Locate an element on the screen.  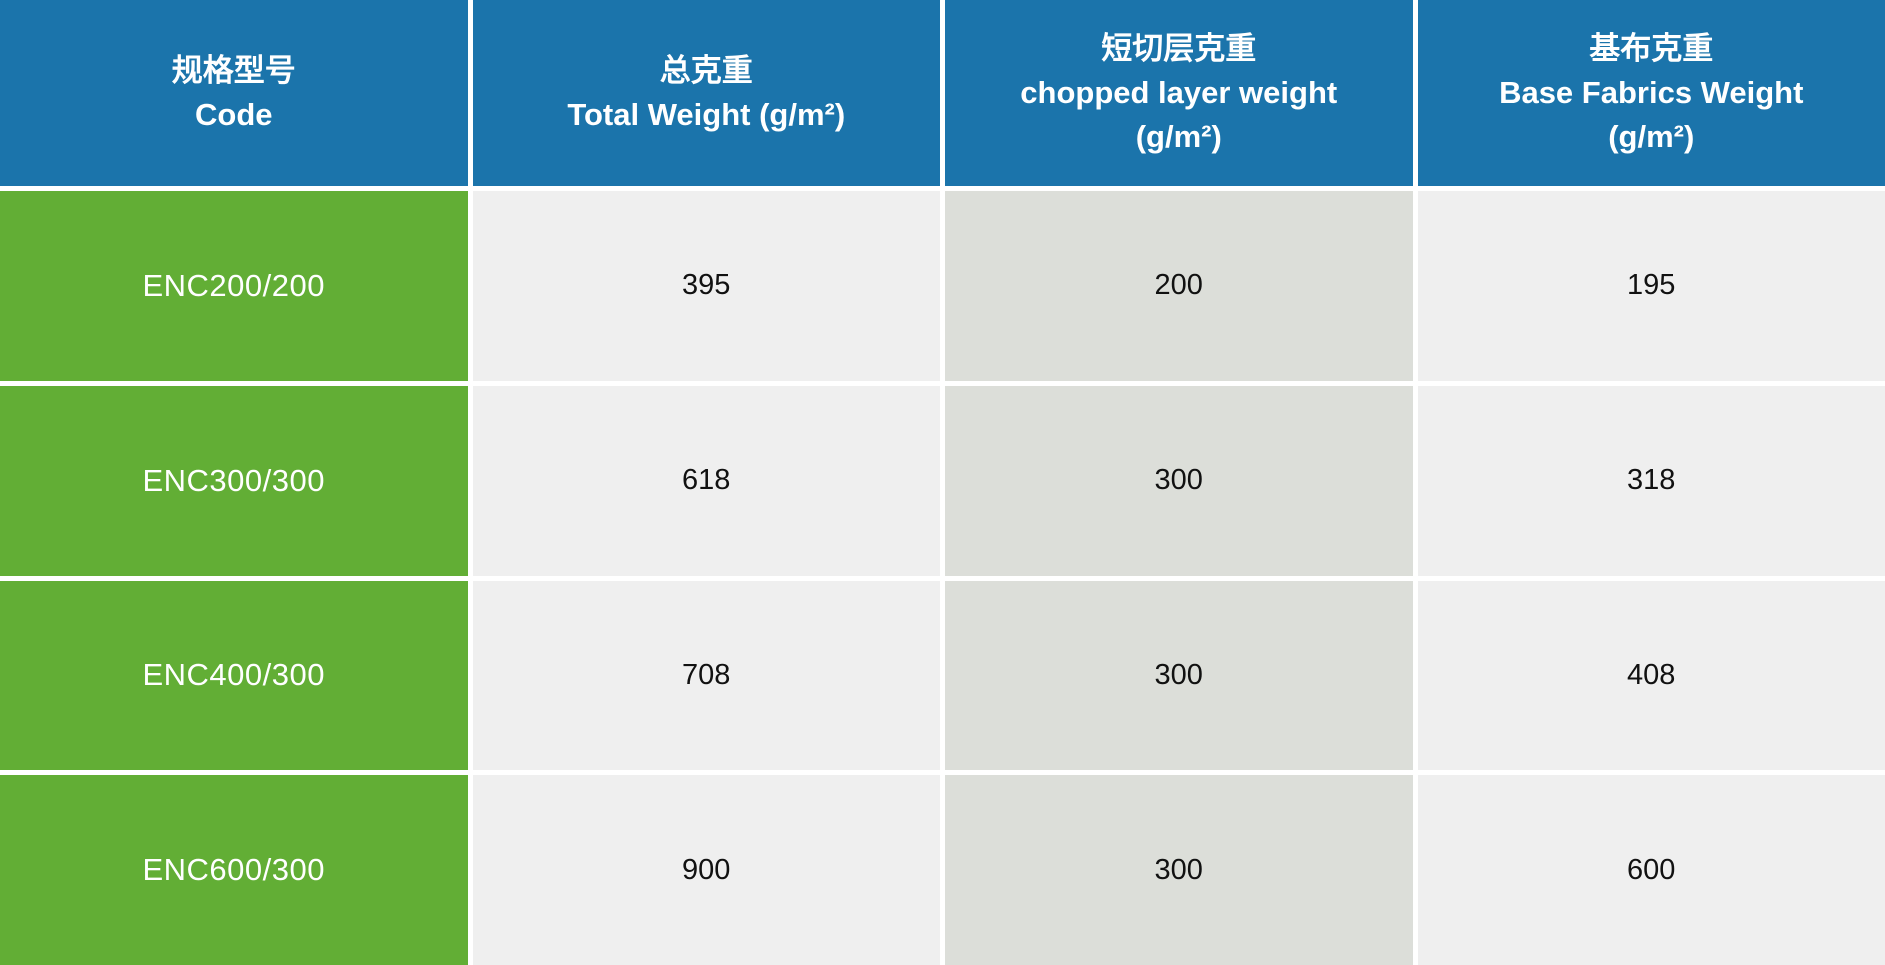
header-base-en: Base Fabrics Weight is located at coordinates (1651, 92).